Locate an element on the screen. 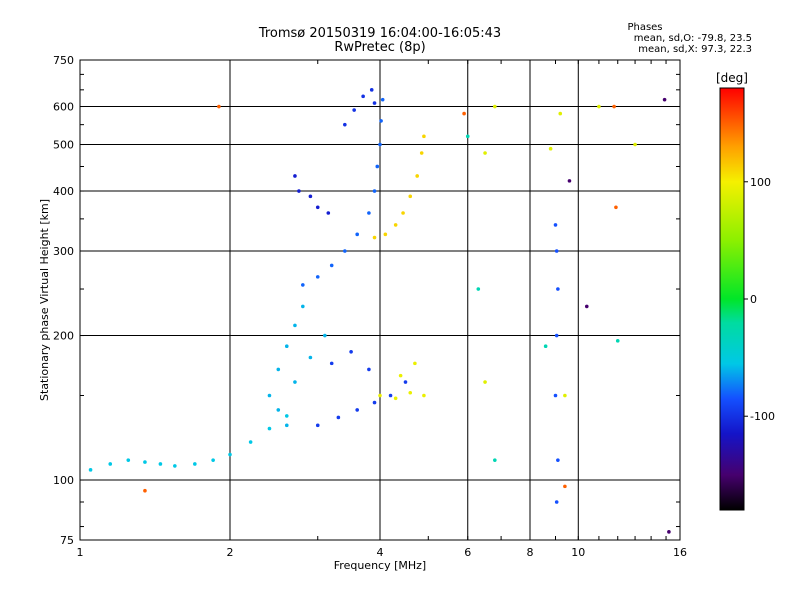  y-tick-label: 400 is located at coordinates (63, 191).